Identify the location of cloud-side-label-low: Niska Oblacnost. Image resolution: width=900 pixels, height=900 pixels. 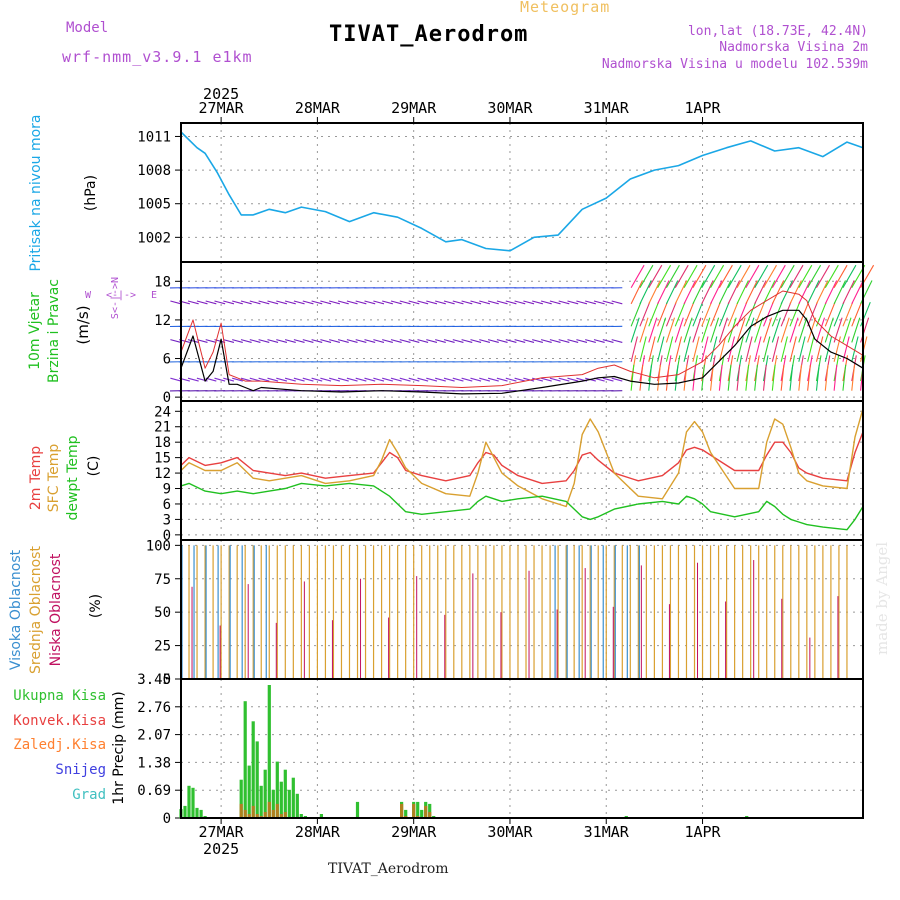
(56, 609).